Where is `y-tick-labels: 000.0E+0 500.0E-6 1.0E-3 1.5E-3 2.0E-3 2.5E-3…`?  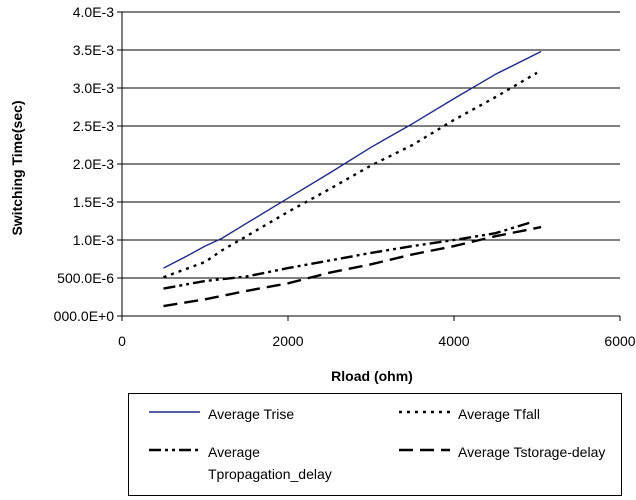 y-tick-labels: 000.0E+0 500.0E-6 1.0E-3 1.5E-3 2.0E-3 2.5E-3… is located at coordinates (84, 164).